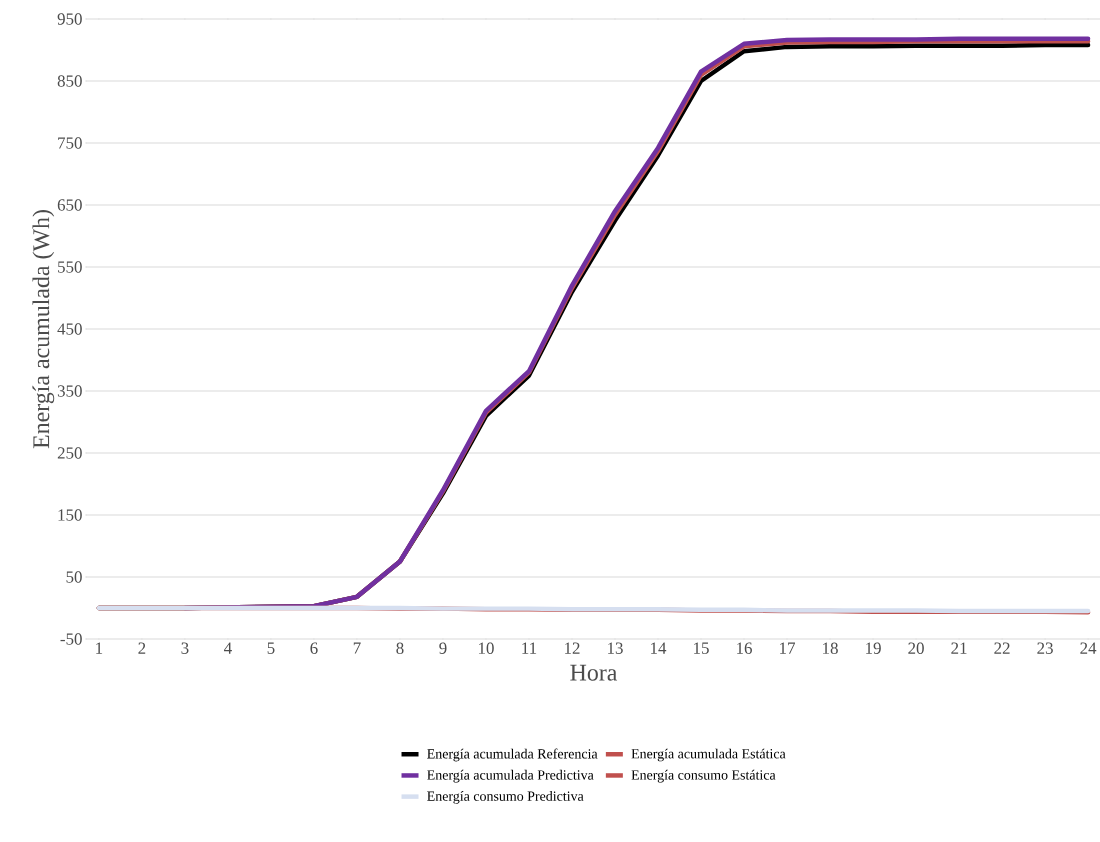  I want to click on x-tick-label: 21, so click(959, 648).